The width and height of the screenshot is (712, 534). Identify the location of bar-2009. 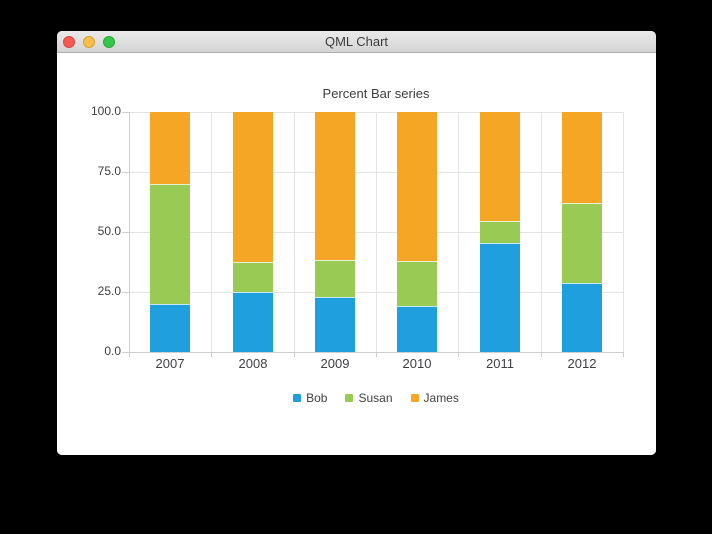
(335, 232).